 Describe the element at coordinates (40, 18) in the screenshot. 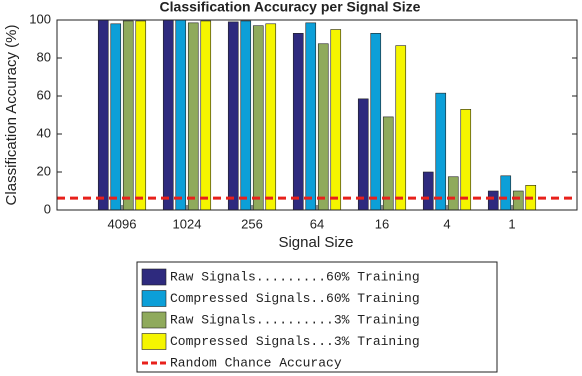

I see `y-tick-label: 100` at that location.